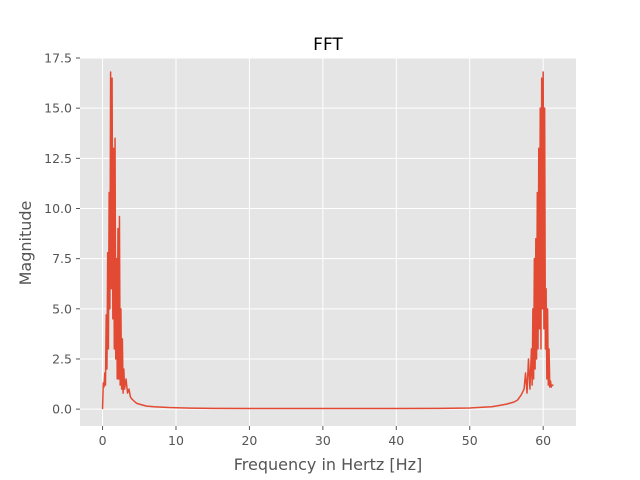  I want to click on y-tick-label: 17.5, so click(58, 58).